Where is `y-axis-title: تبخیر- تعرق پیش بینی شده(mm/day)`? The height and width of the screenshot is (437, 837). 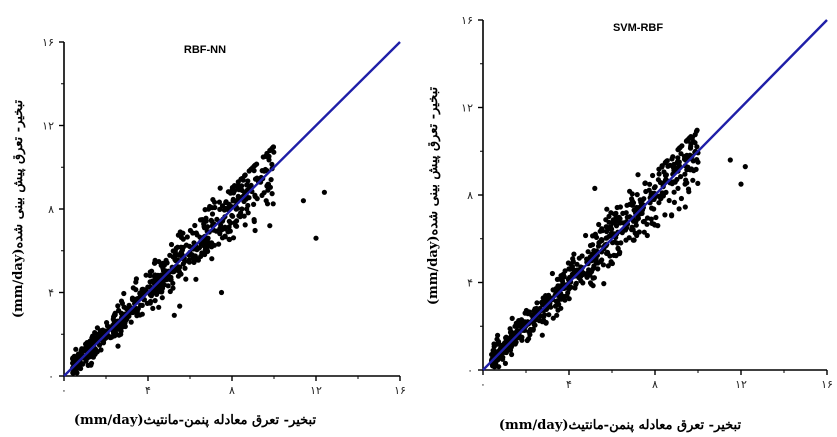
y-axis-title: تبخیر- تعرق پیش بینی شده(mm/day) is located at coordinates (18, 208).